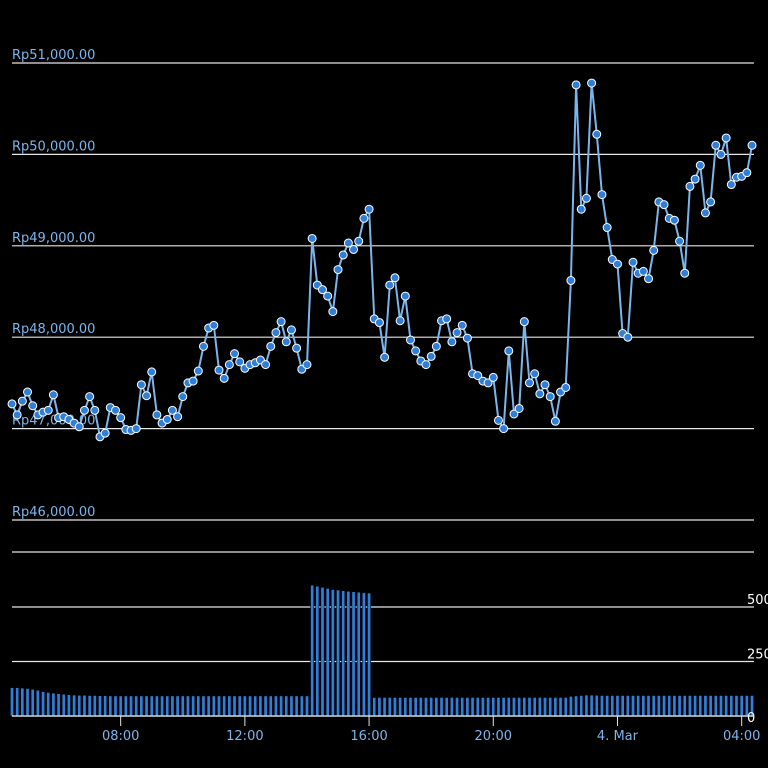 The image size is (768, 768). Describe the element at coordinates (493, 736) in the screenshot. I see `x-tick-label: 20:00` at that location.